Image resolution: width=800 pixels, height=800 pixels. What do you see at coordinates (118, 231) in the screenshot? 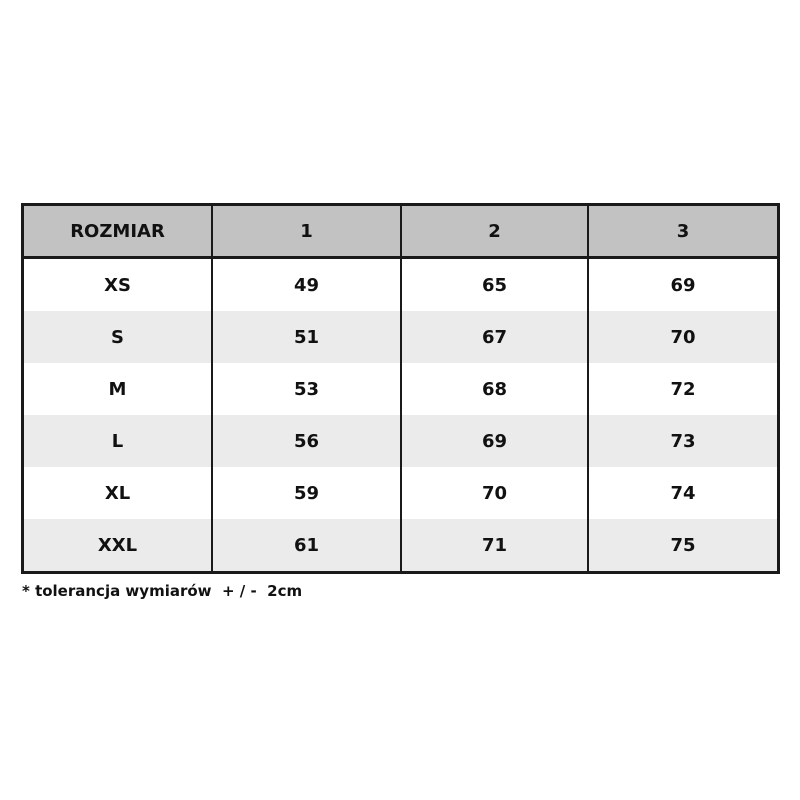
I see `header-cell: ROZMIAR` at bounding box center [118, 231].